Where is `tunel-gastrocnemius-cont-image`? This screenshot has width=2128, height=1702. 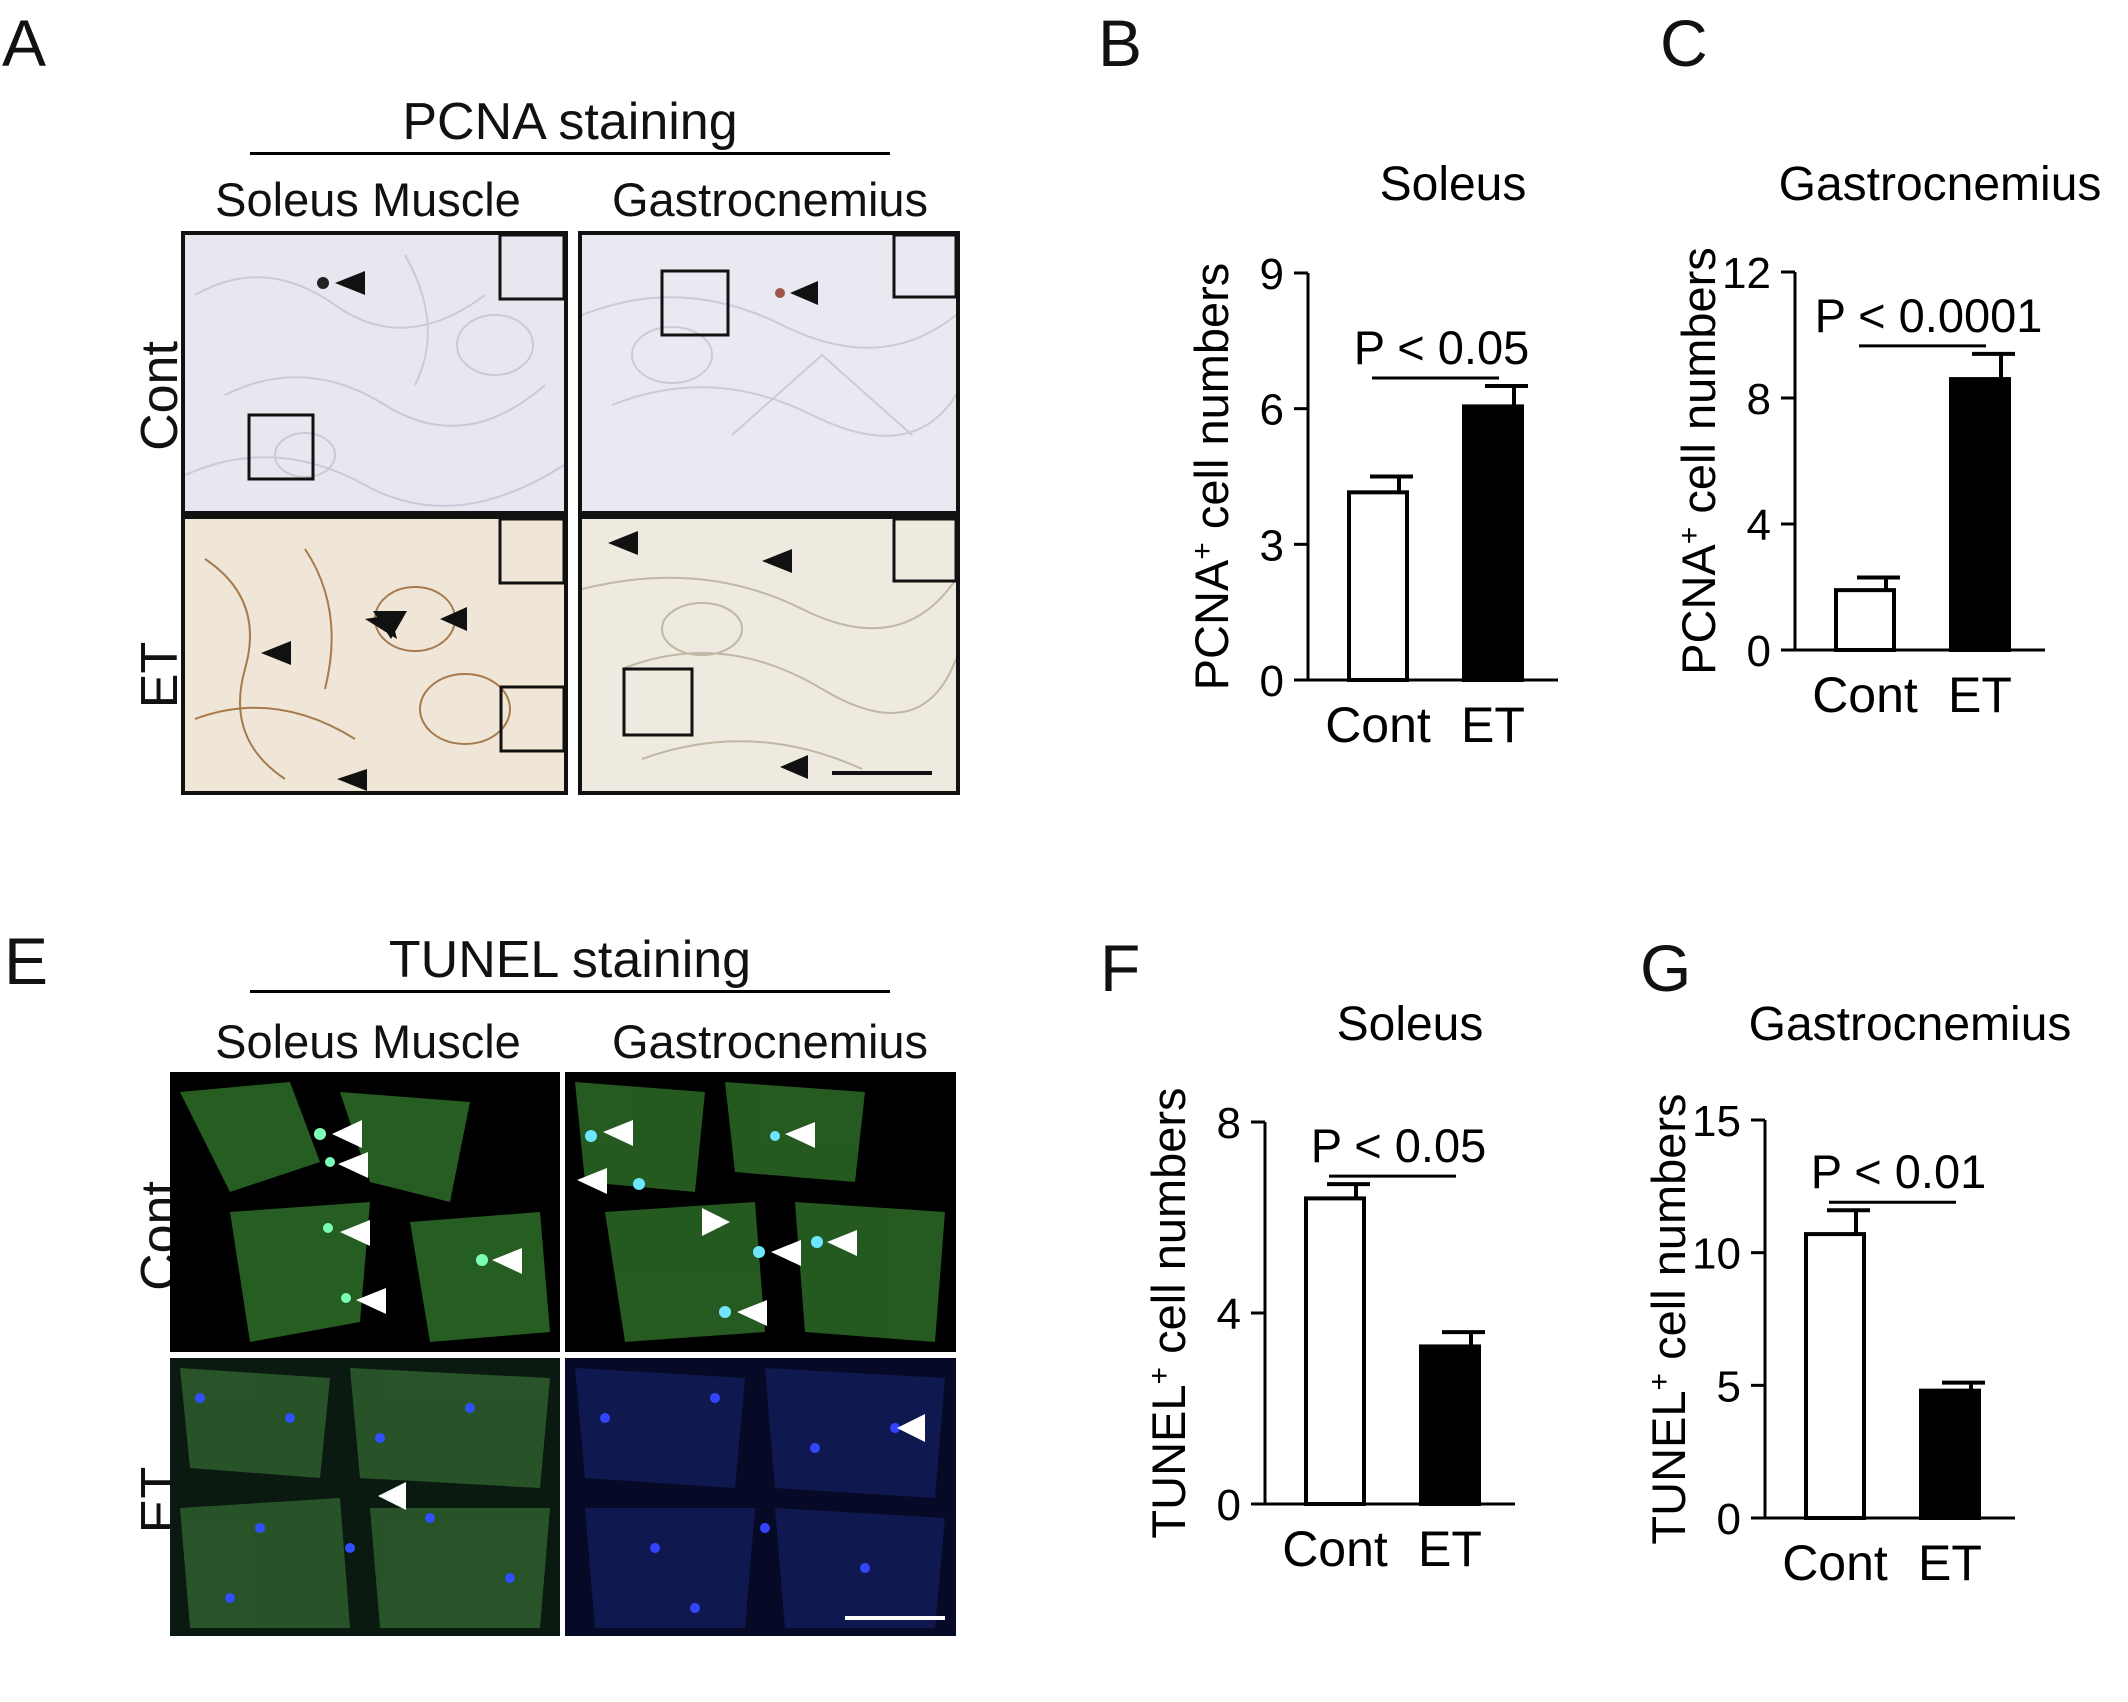 tunel-gastrocnemius-cont-image is located at coordinates (760, 1212).